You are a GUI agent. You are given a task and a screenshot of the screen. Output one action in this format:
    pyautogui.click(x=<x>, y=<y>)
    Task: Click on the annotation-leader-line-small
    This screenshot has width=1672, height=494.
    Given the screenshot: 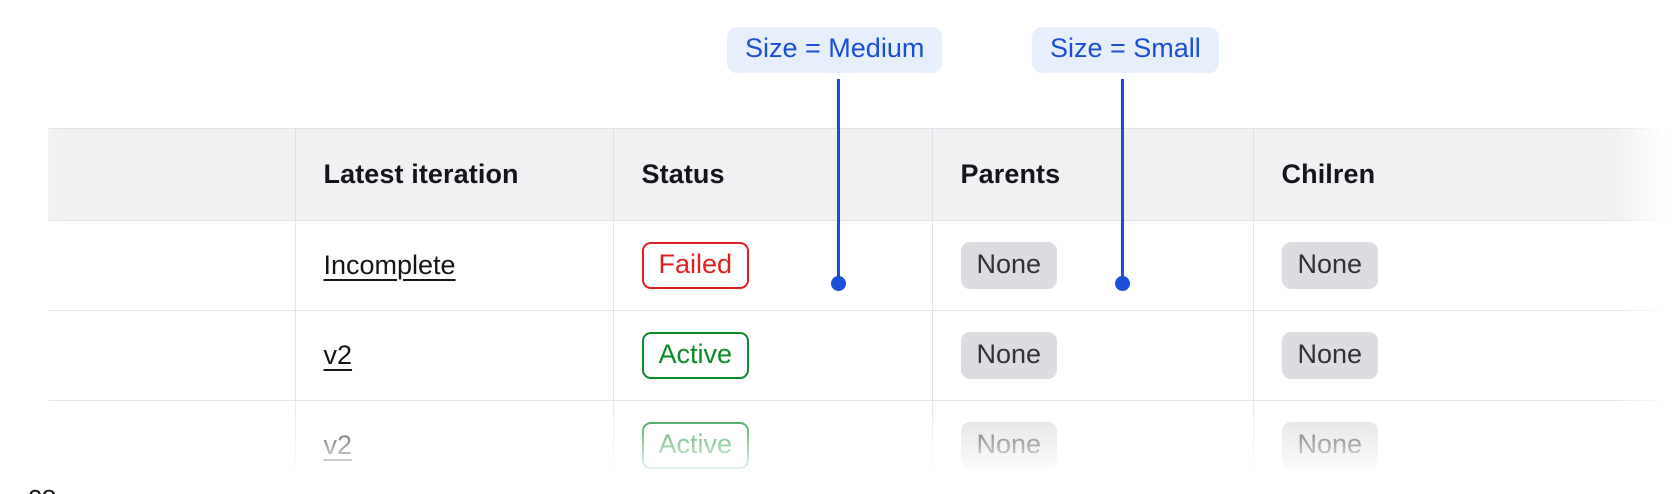 What is the action you would take?
    pyautogui.click(x=1122, y=181)
    